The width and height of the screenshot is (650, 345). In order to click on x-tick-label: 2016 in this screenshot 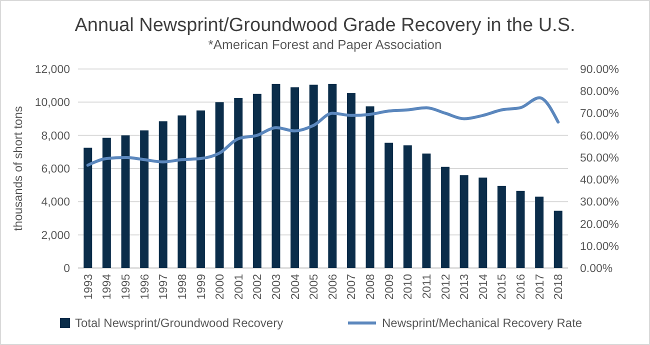, I will do `click(522, 287)`.